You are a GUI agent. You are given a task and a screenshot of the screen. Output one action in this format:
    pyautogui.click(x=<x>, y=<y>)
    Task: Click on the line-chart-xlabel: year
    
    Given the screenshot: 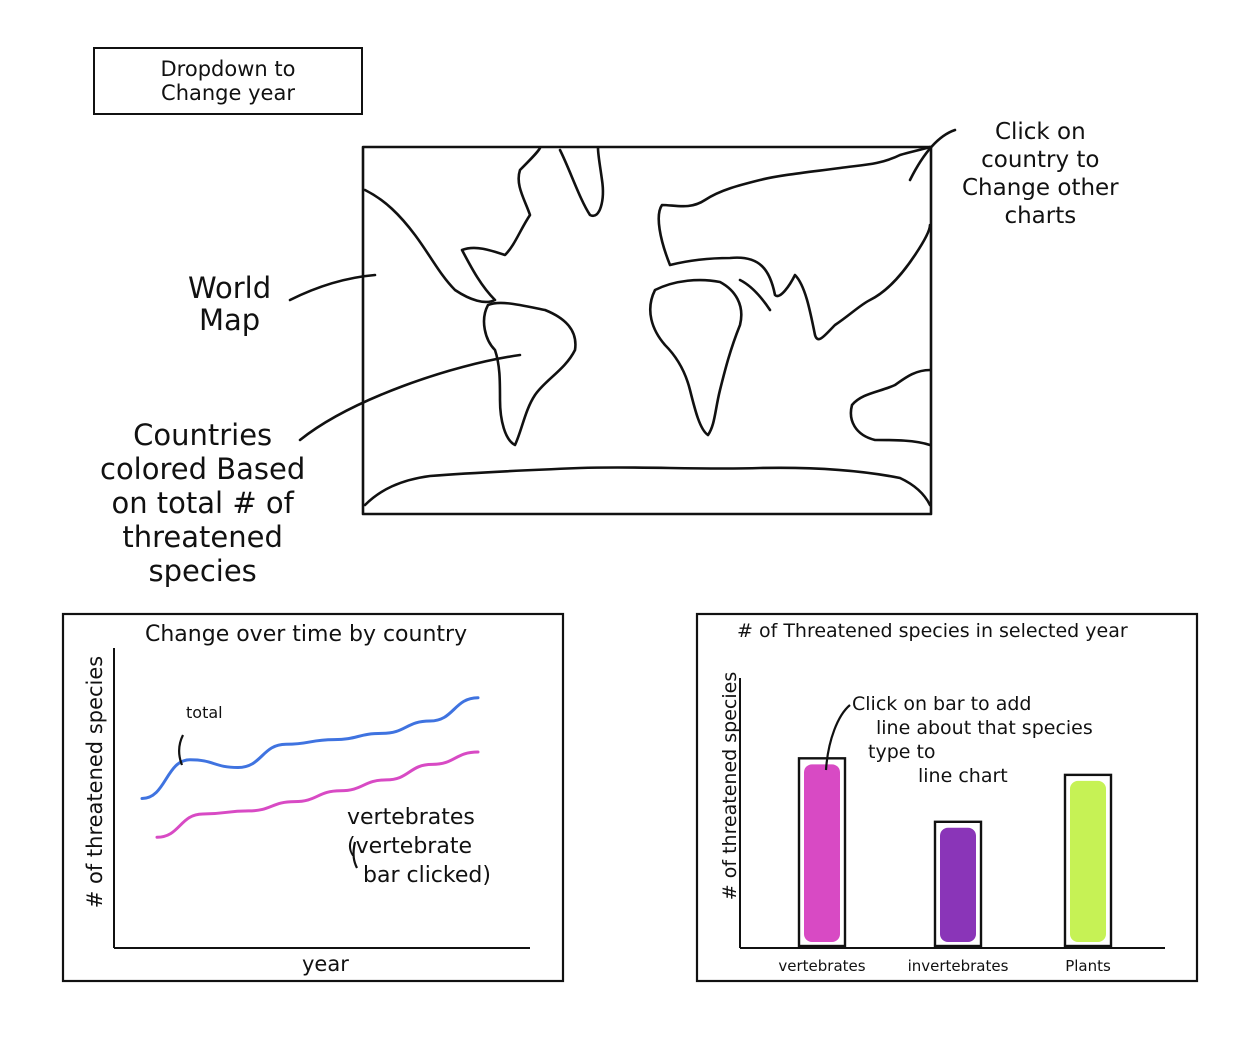 What is the action you would take?
    pyautogui.click(x=325, y=964)
    